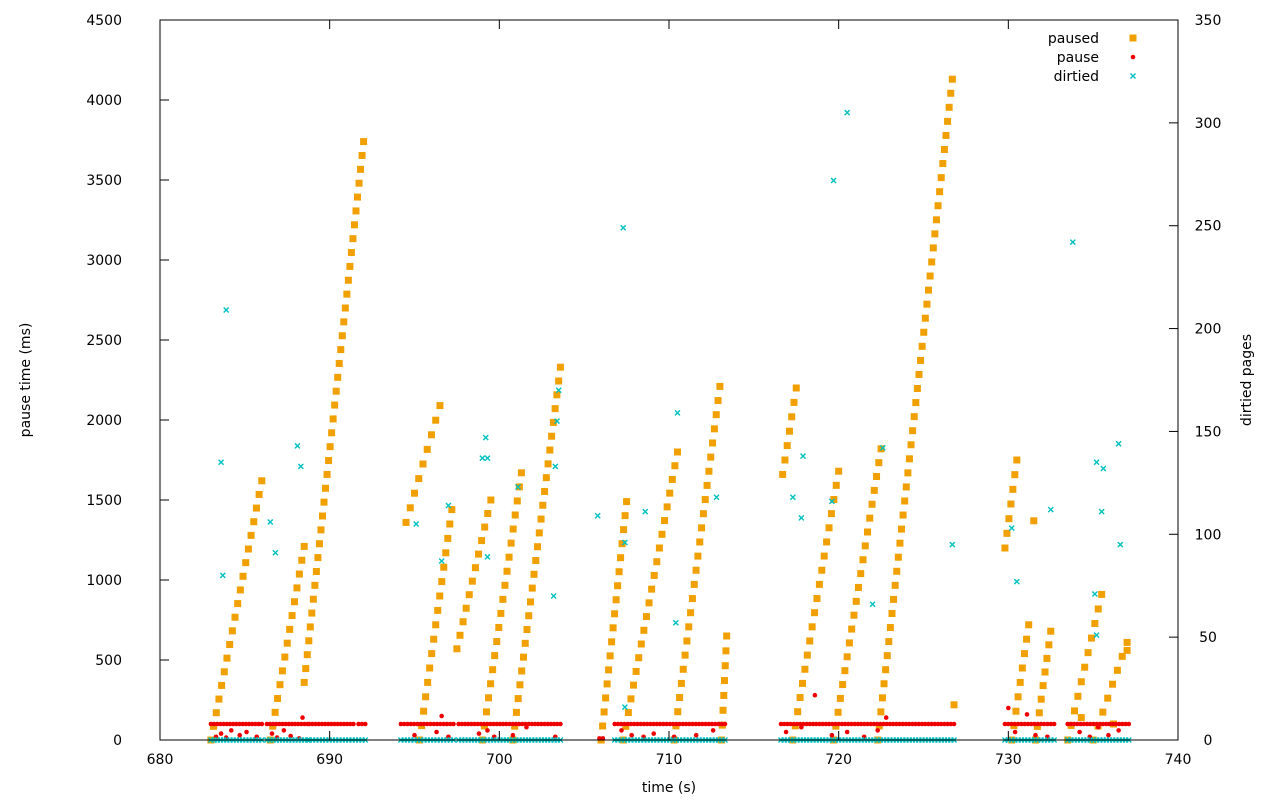 The width and height of the screenshot is (1280, 804). Describe the element at coordinates (1208, 432) in the screenshot. I see `y2-tick-label: 150` at that location.